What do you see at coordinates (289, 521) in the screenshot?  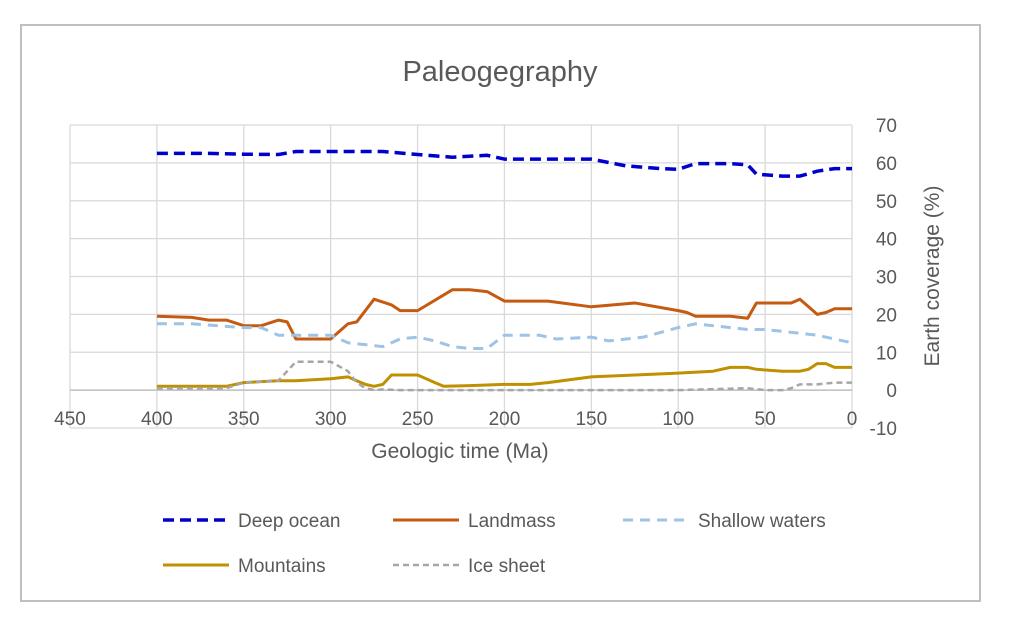 I see `legend-label: Deep ocean` at bounding box center [289, 521].